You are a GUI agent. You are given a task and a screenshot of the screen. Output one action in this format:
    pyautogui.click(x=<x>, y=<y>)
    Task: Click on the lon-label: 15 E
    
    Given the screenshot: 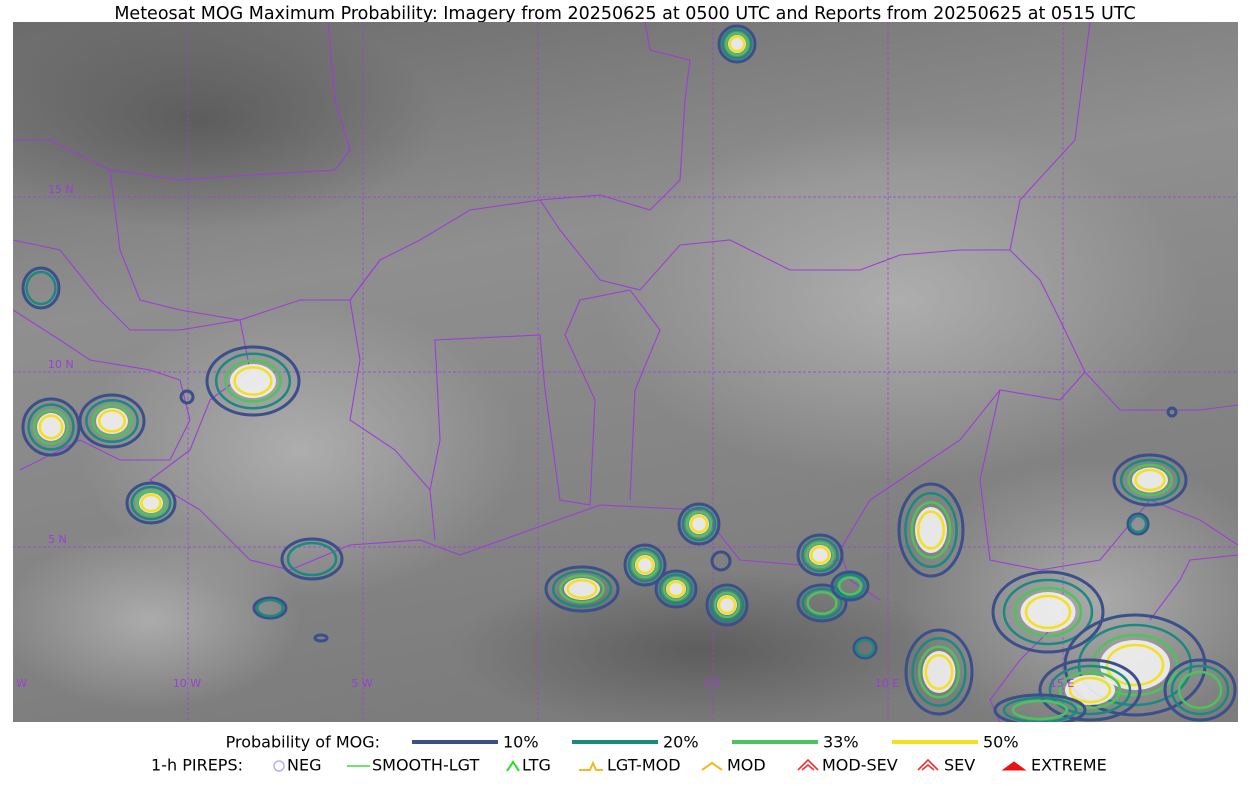 What is the action you would take?
    pyautogui.click(x=1062, y=683)
    